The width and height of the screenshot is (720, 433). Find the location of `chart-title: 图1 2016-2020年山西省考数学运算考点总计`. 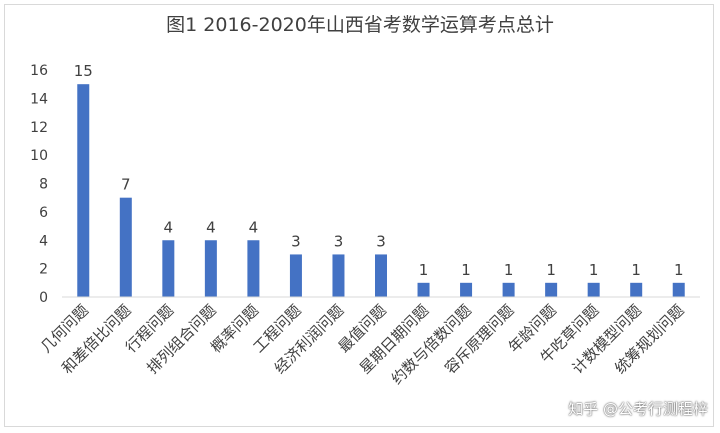

chart-title: 图1 2016-2020年山西省考数学运算考点总计 is located at coordinates (360, 25).